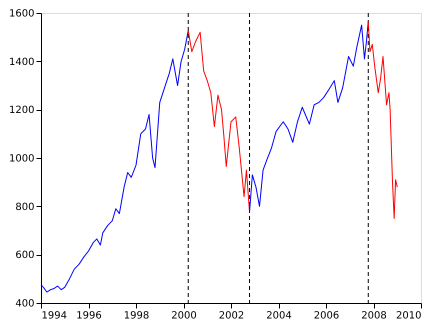 The image size is (446, 333). What do you see at coordinates (89, 316) in the screenshot?
I see `x-tick-label: 1996` at bounding box center [89, 316].